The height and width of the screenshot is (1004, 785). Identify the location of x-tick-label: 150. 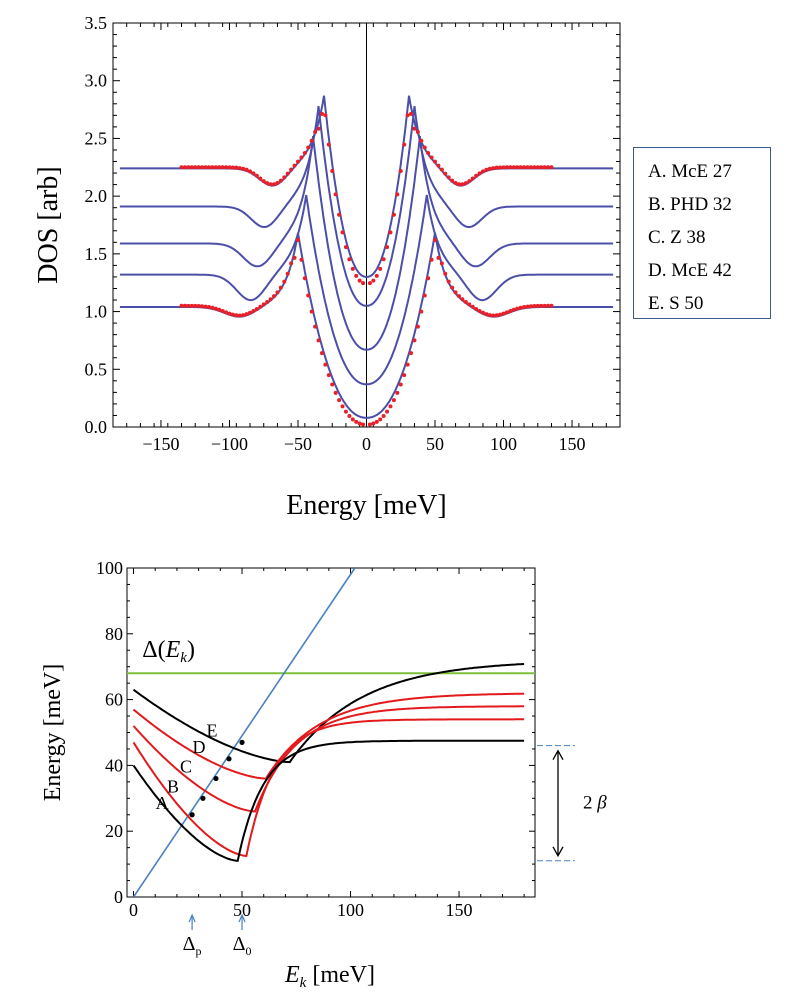
(459, 910).